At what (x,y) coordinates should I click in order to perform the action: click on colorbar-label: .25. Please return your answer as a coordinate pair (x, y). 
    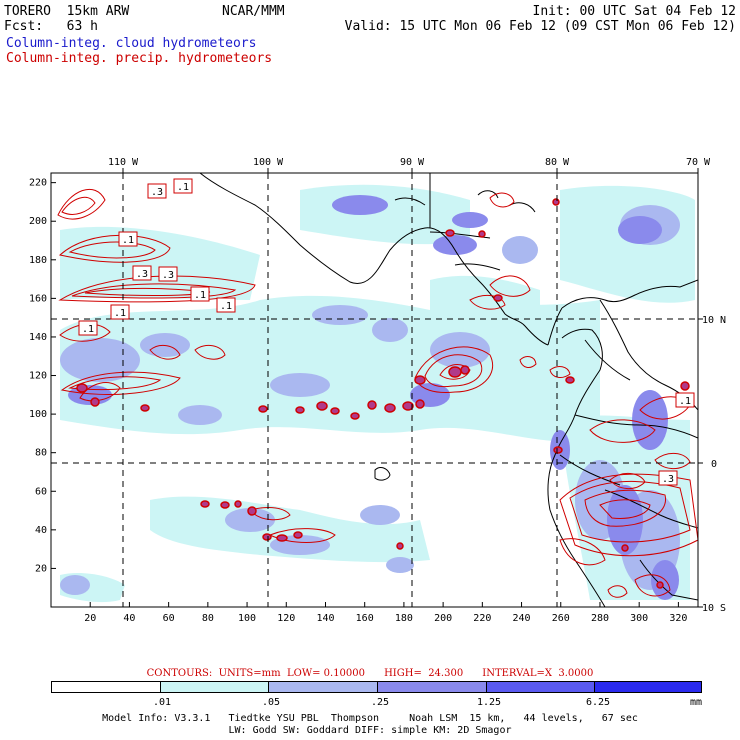
    Looking at the image, I should click on (380, 702).